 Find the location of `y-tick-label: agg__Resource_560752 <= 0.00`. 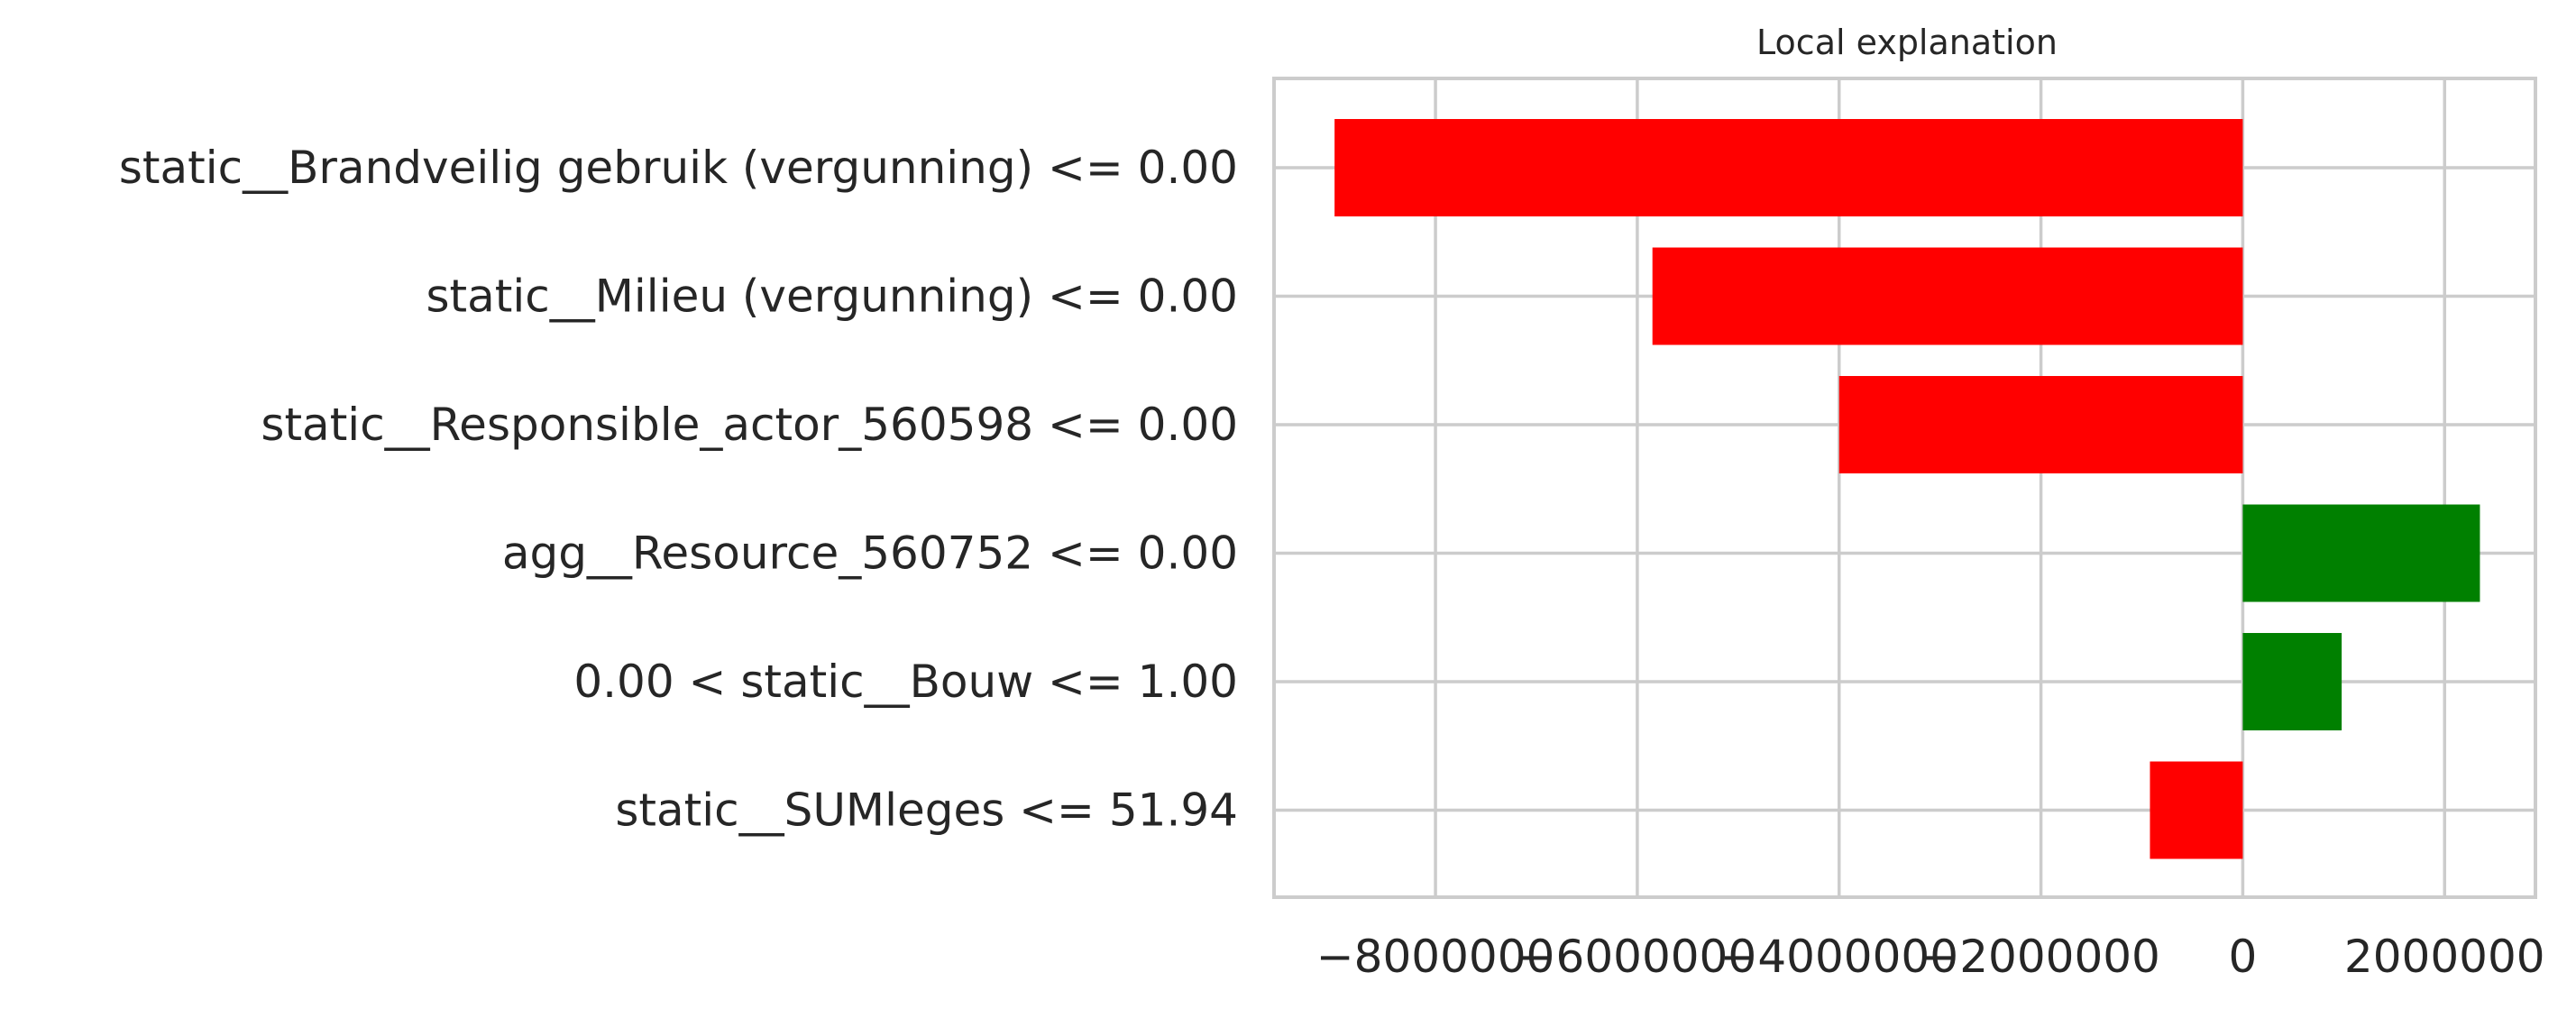

y-tick-label: agg__Resource_560752 <= 0.00 is located at coordinates (870, 553).